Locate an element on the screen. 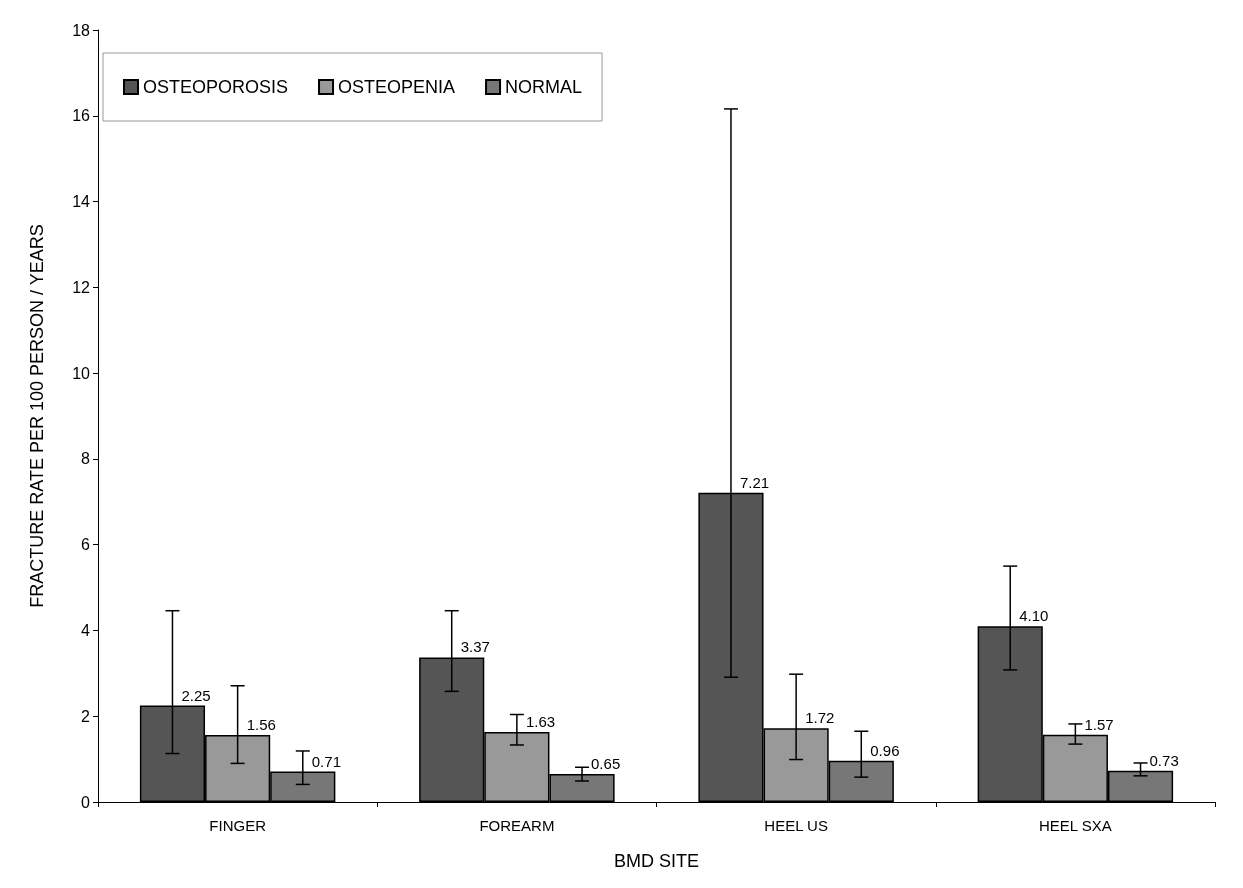 The image size is (1243, 888). y-tick-label: 0 is located at coordinates (86, 802).